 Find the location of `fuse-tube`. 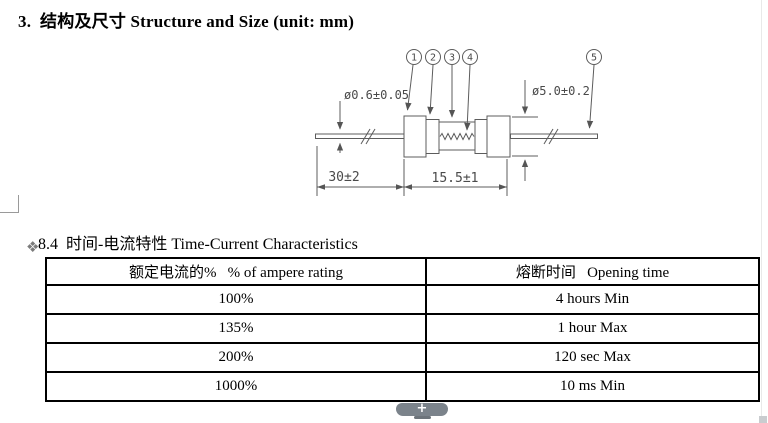

fuse-tube is located at coordinates (457, 136).